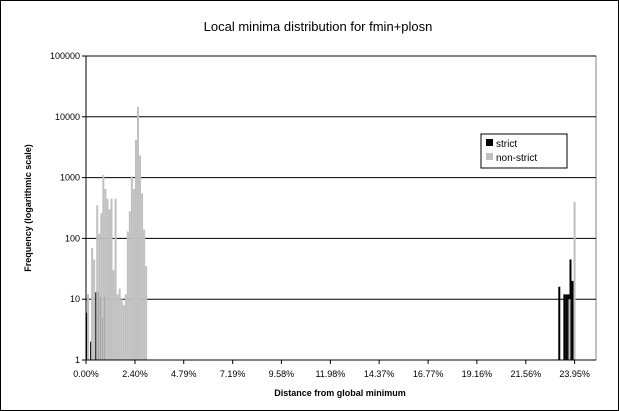 Image resolution: width=619 pixels, height=411 pixels. Describe the element at coordinates (184, 374) in the screenshot. I see `x-tick-label: 4.79%` at that location.